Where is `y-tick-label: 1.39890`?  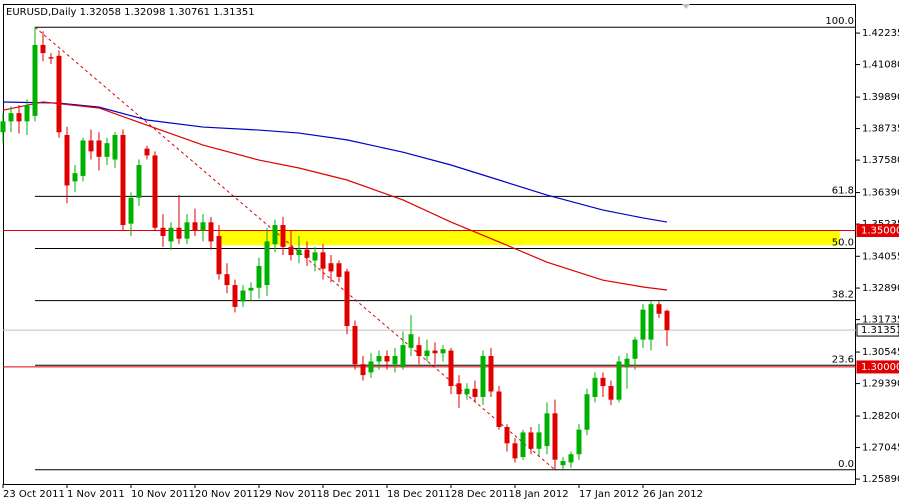
y-tick-label: 1.39890 is located at coordinates (880, 97).